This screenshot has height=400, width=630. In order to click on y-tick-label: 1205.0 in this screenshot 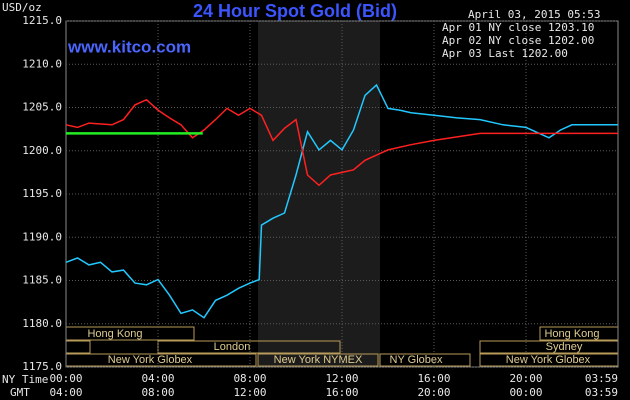, I will do `click(42, 107)`.